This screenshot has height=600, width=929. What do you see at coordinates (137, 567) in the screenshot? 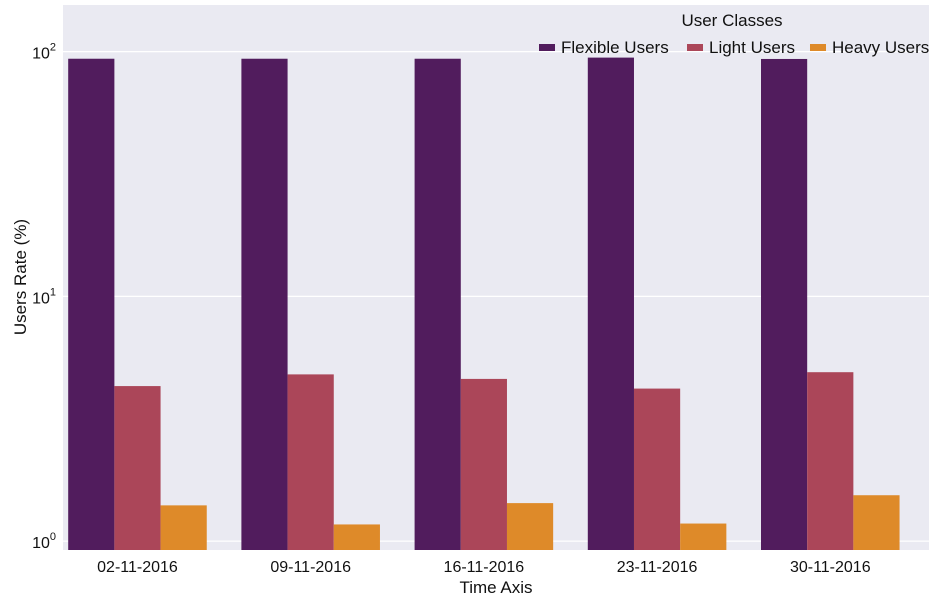
I see `x-tick-label: 02-11-2016` at bounding box center [137, 567].